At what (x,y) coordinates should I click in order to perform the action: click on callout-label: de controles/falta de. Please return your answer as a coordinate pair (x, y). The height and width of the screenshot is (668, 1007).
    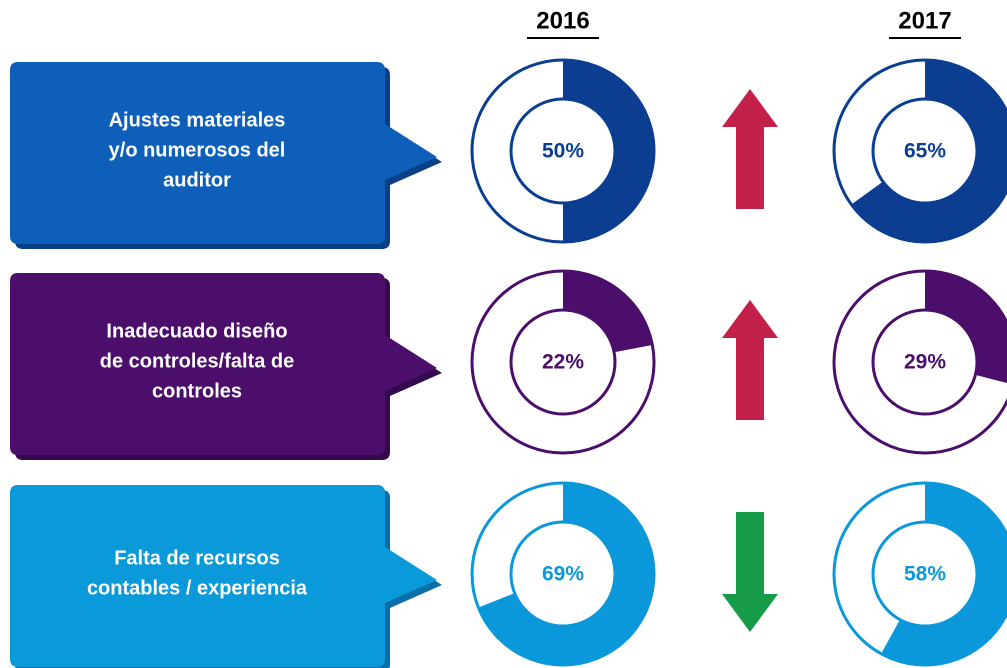
    Looking at the image, I should click on (197, 361).